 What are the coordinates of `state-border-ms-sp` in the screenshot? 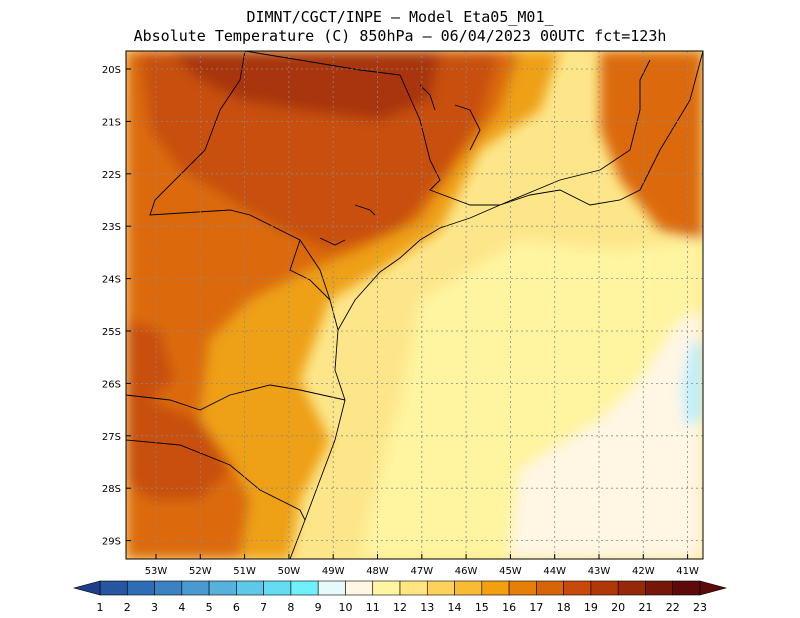 It's located at (244, 191).